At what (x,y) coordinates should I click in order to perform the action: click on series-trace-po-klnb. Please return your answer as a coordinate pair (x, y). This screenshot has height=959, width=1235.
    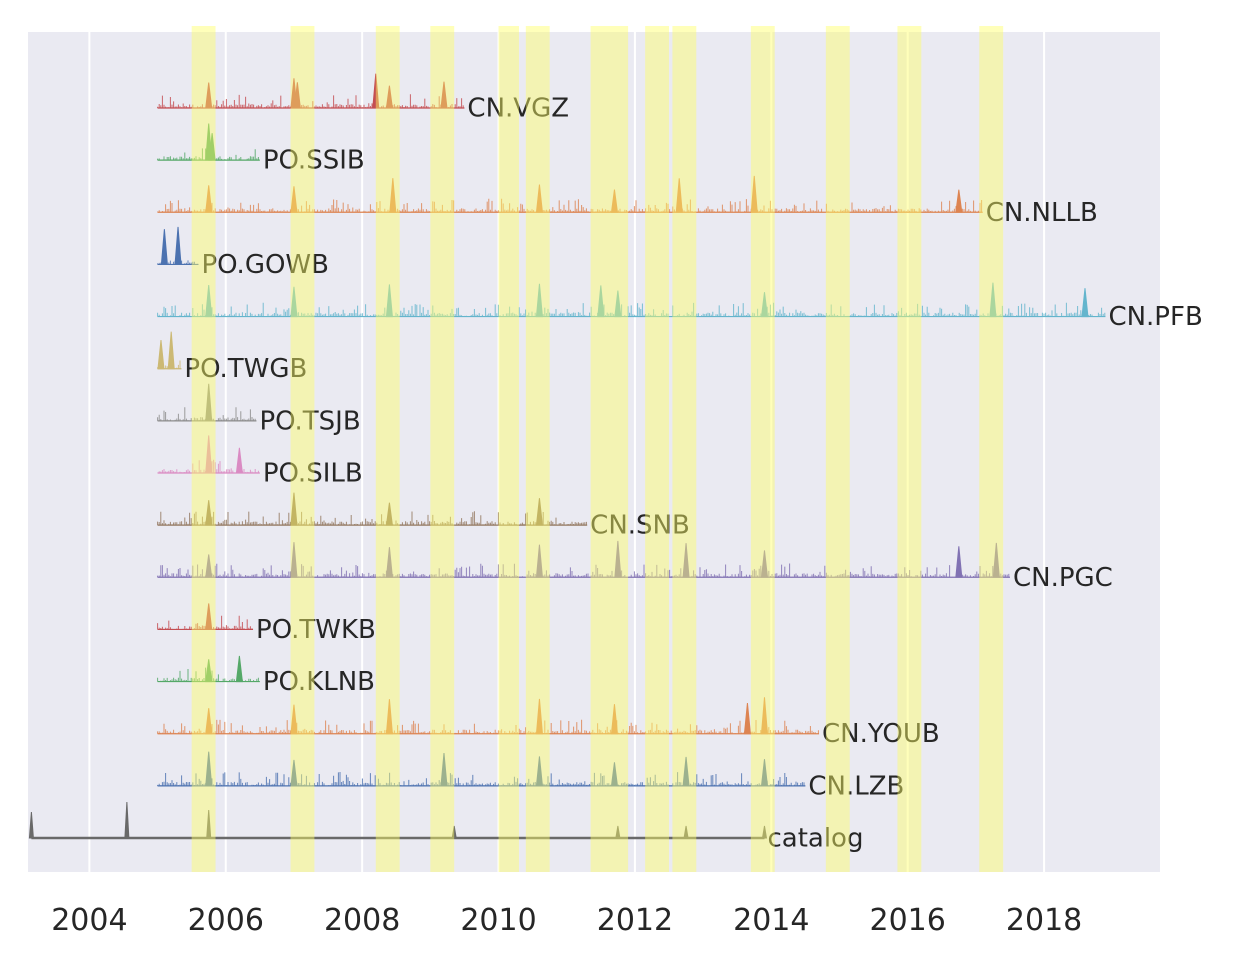
    Looking at the image, I should click on (208, 669).